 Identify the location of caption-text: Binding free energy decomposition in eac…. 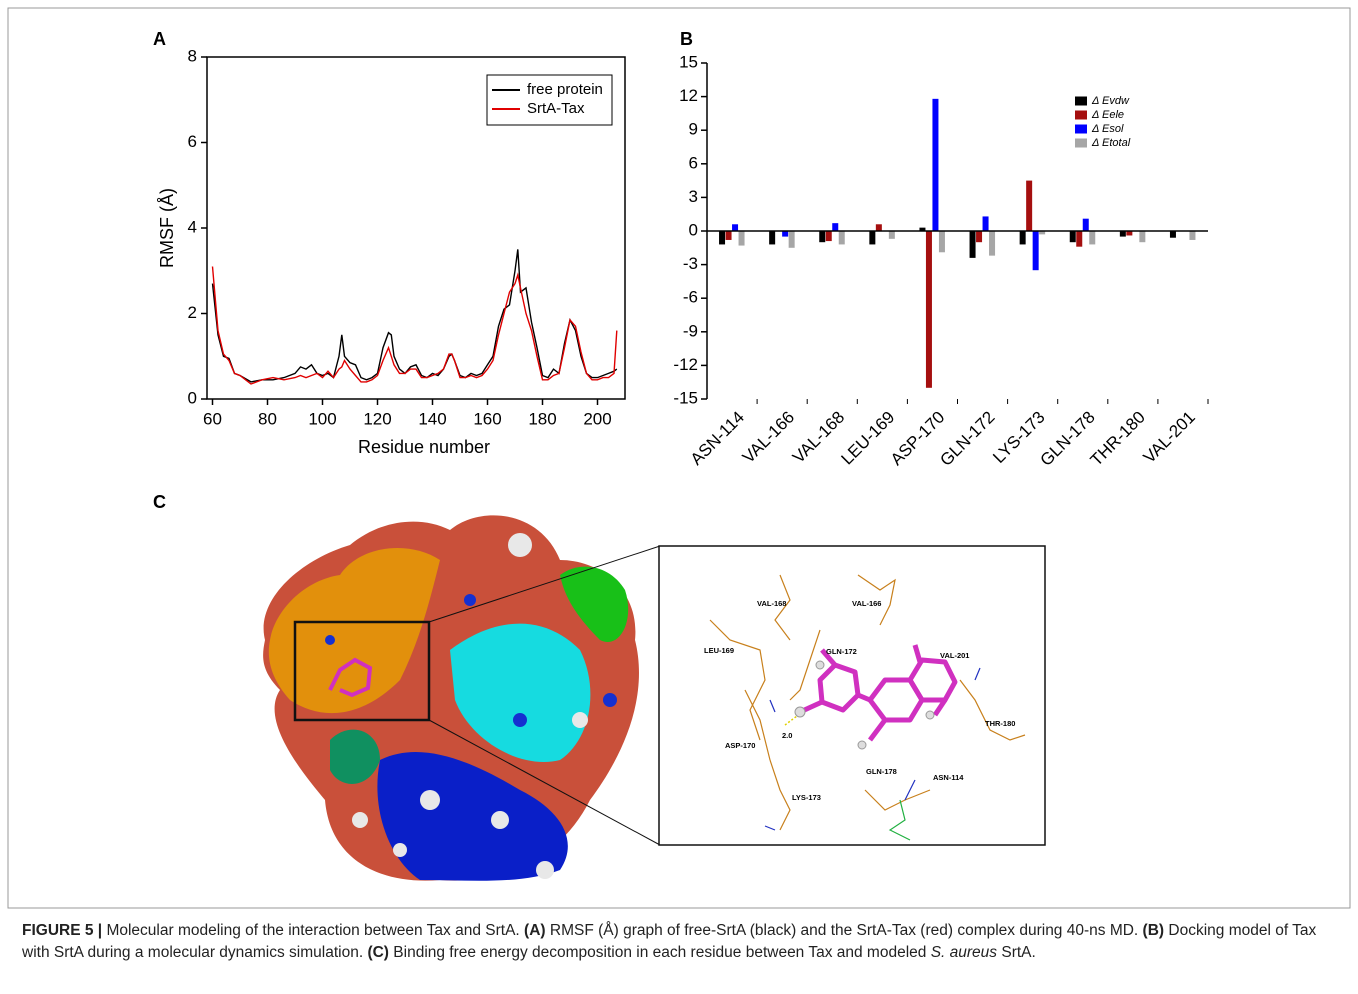
(659, 952).